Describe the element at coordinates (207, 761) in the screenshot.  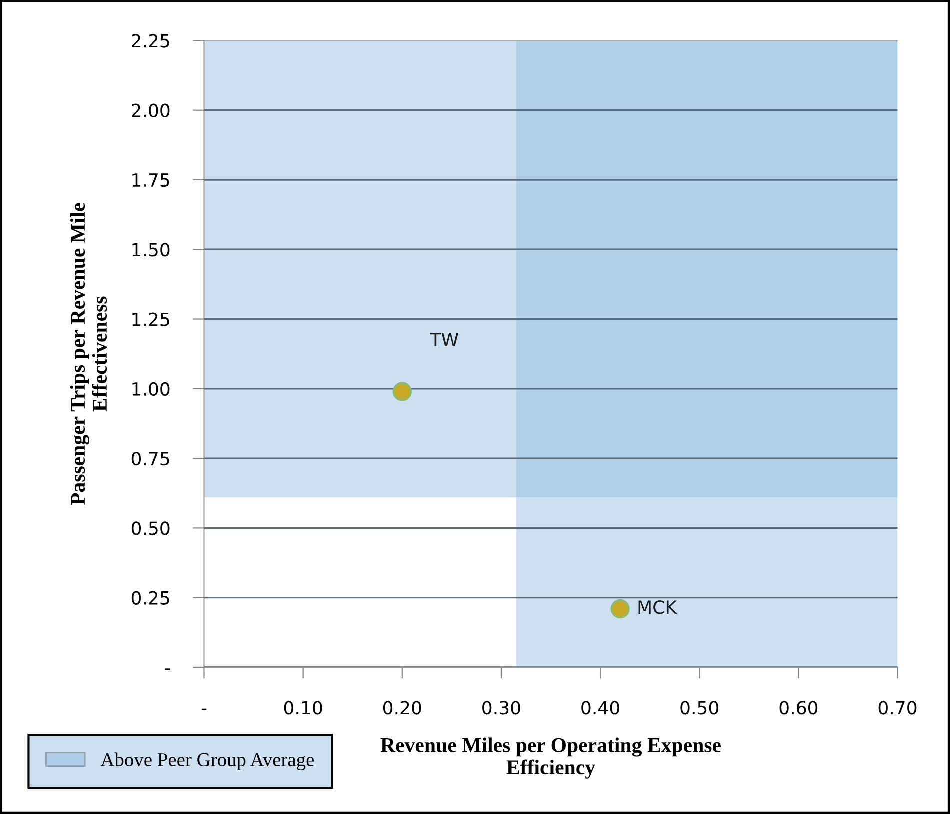
I see `legend-label: Above Peer Group Average` at that location.